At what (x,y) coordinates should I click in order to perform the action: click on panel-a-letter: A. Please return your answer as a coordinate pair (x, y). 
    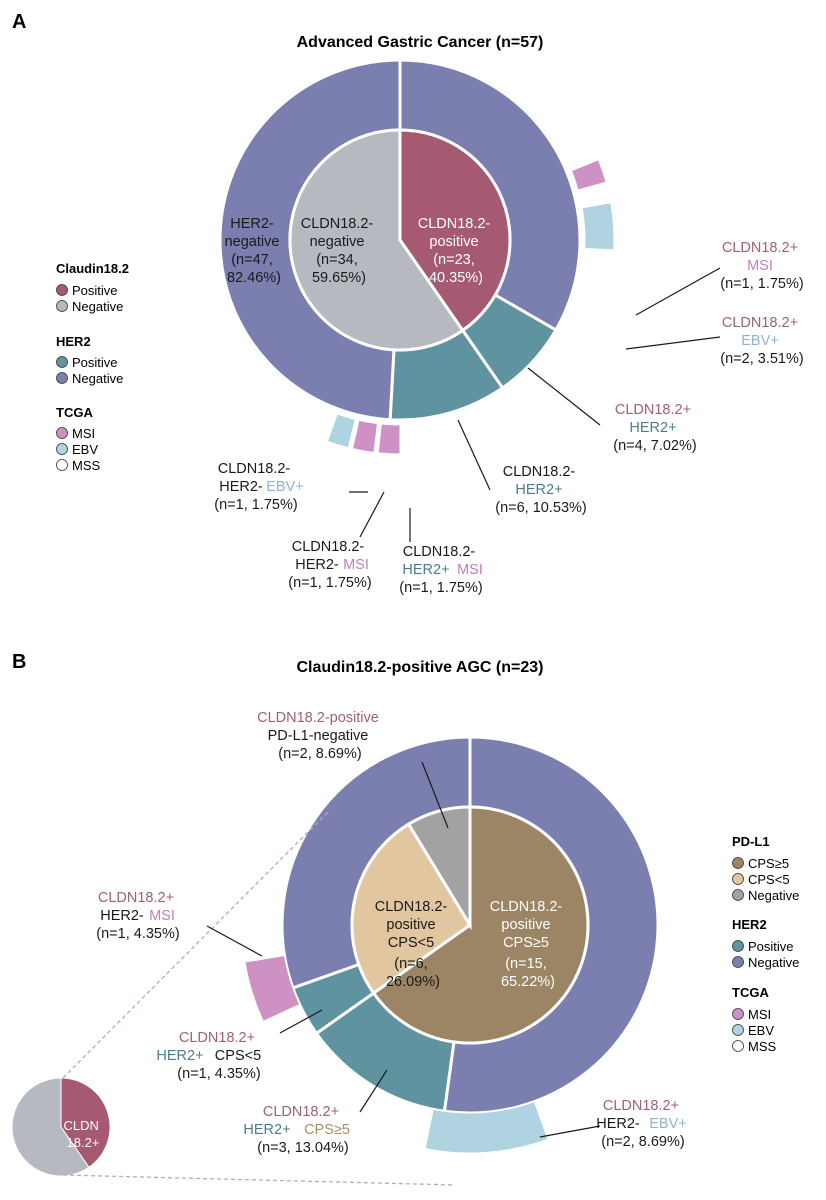
    Looking at the image, I should click on (19, 22).